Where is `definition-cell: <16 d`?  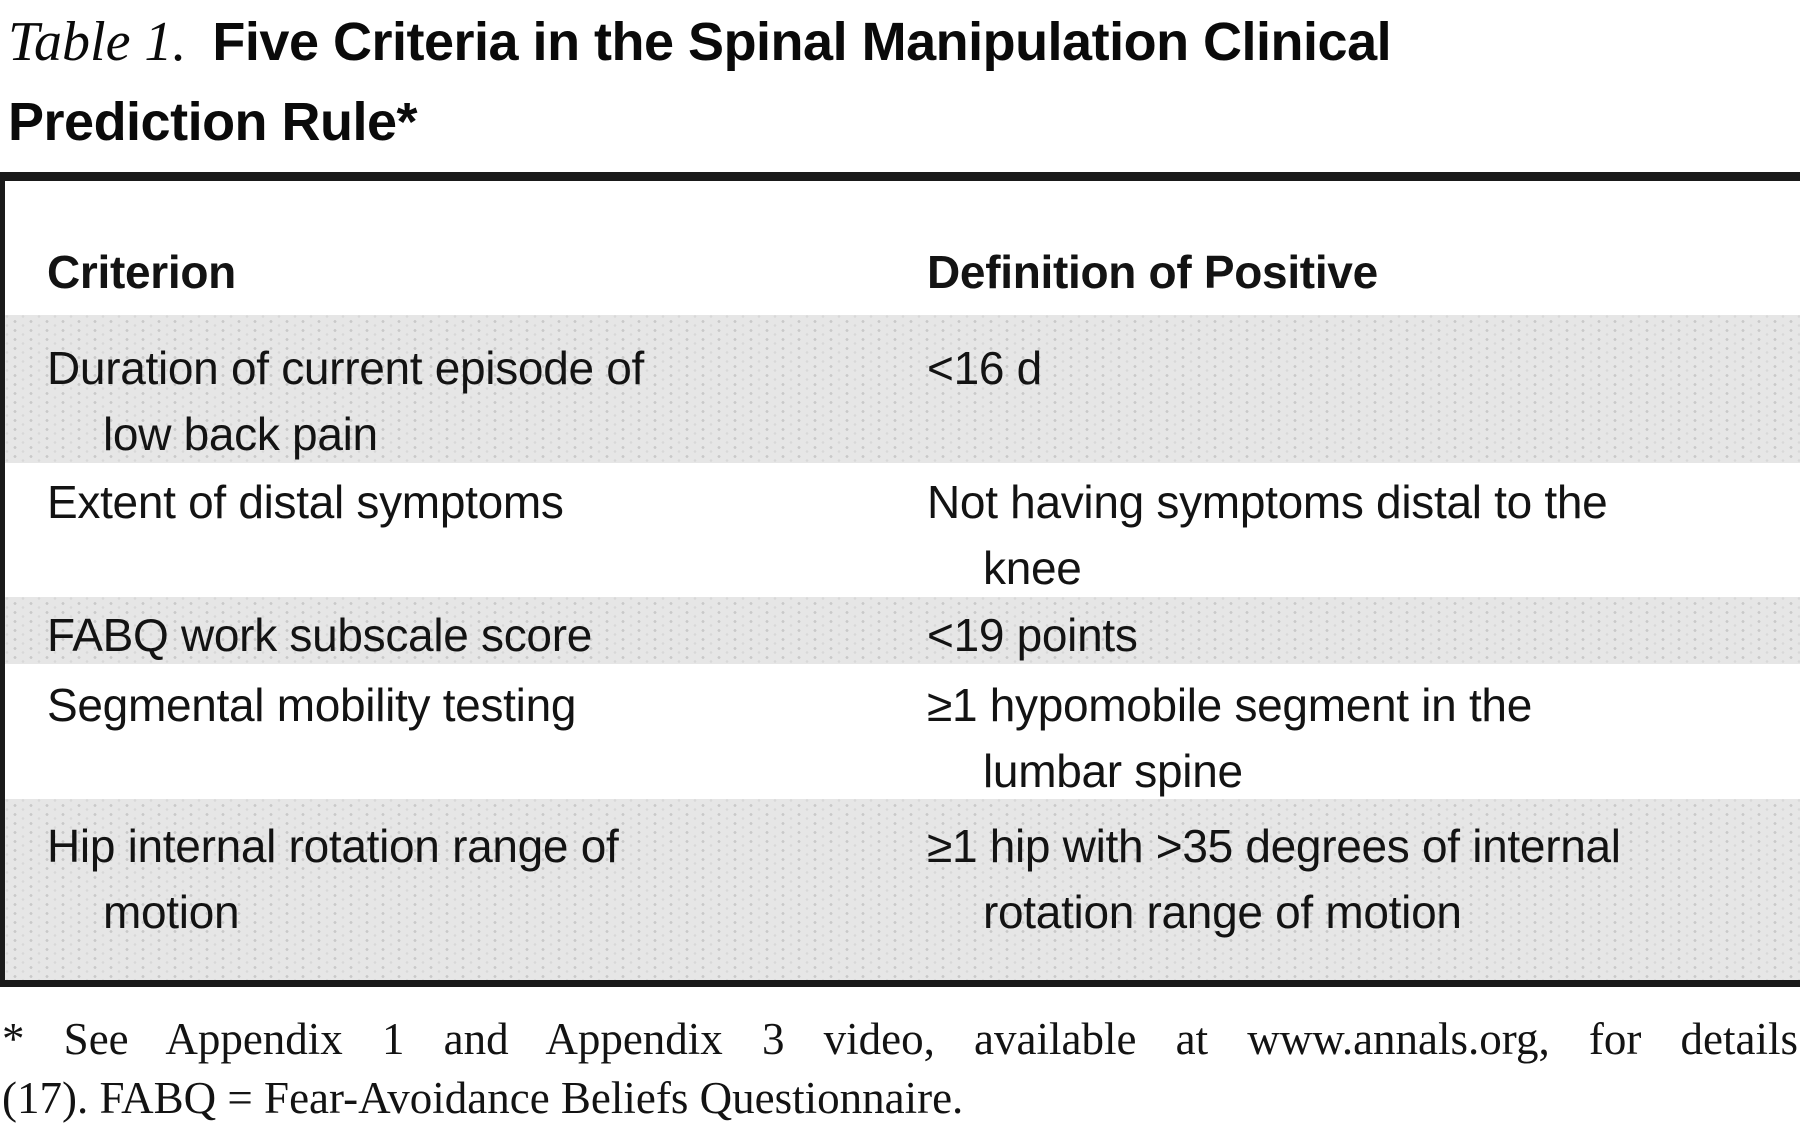 definition-cell: <16 d is located at coordinates (1342, 391).